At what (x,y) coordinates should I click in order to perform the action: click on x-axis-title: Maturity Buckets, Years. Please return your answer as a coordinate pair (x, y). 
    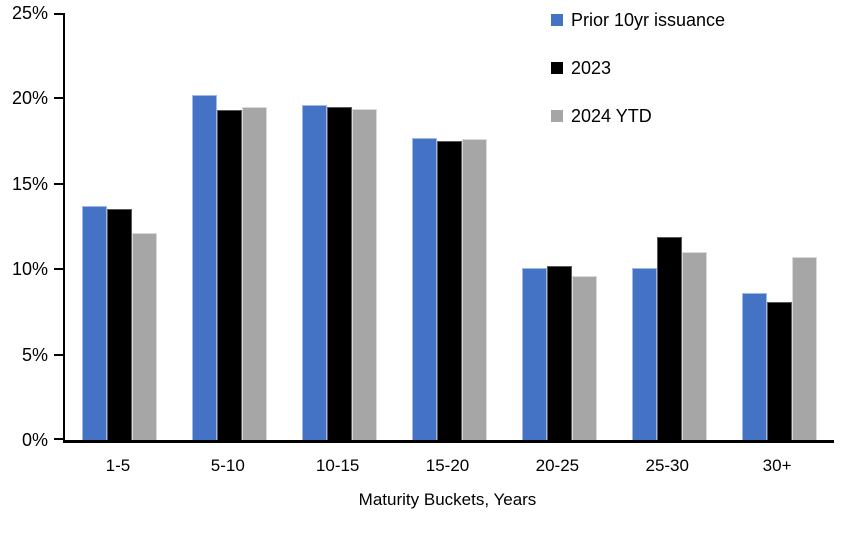
    Looking at the image, I should click on (447, 499).